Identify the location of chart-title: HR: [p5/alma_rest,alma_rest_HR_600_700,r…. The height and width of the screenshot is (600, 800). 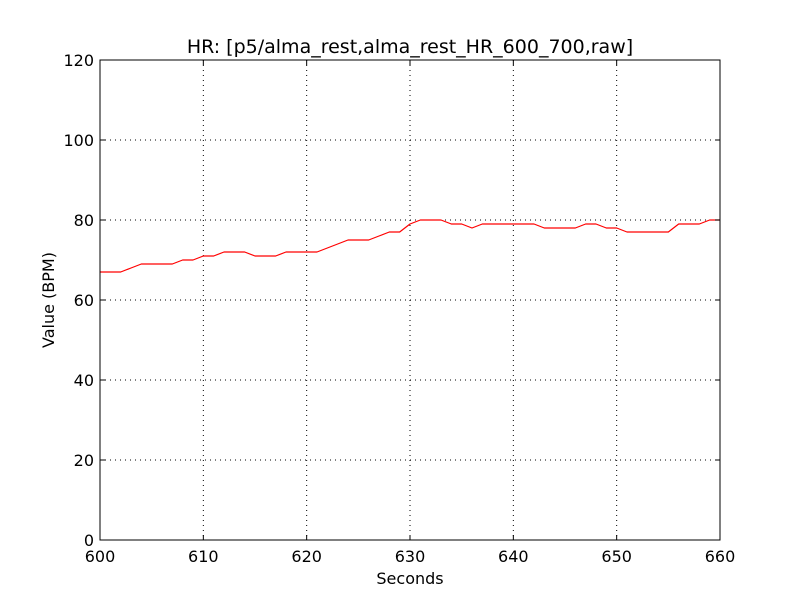
(410, 47).